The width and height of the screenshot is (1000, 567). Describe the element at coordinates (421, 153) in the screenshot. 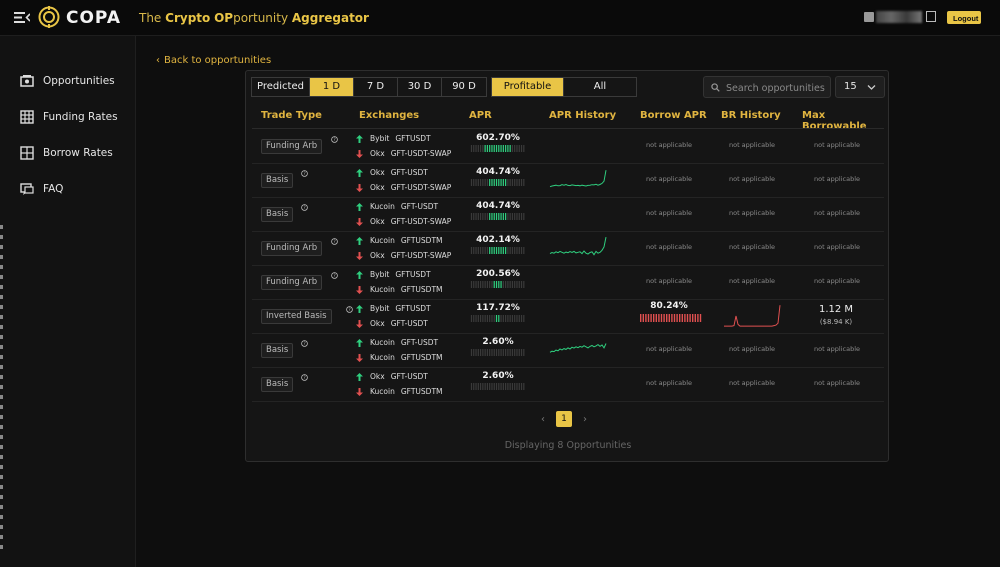

I see `exchange-symbol: GFT-USDT-SWAP` at that location.